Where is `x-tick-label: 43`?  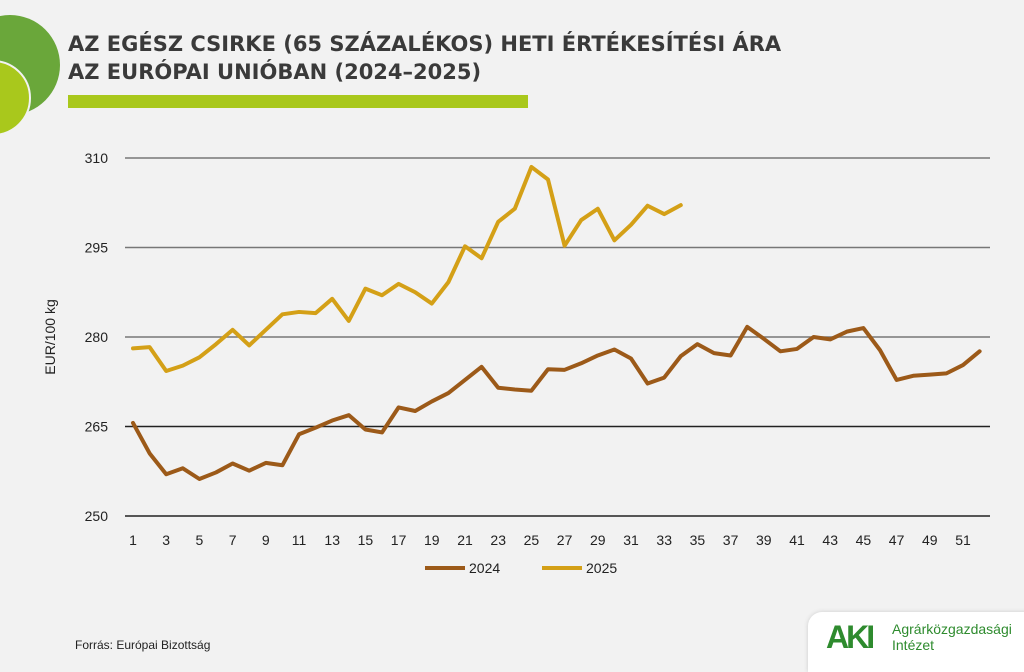 x-tick-label: 43 is located at coordinates (830, 540).